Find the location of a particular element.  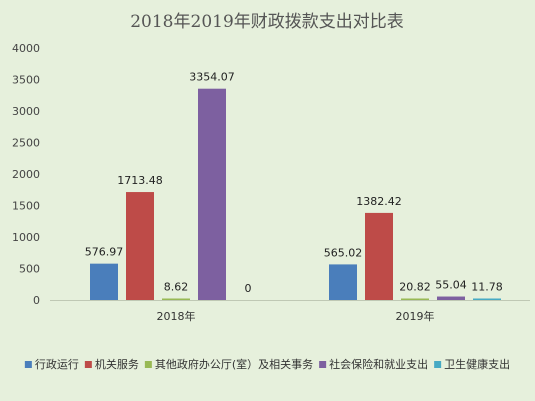

y-tick-label: 2500 is located at coordinates (26, 143).